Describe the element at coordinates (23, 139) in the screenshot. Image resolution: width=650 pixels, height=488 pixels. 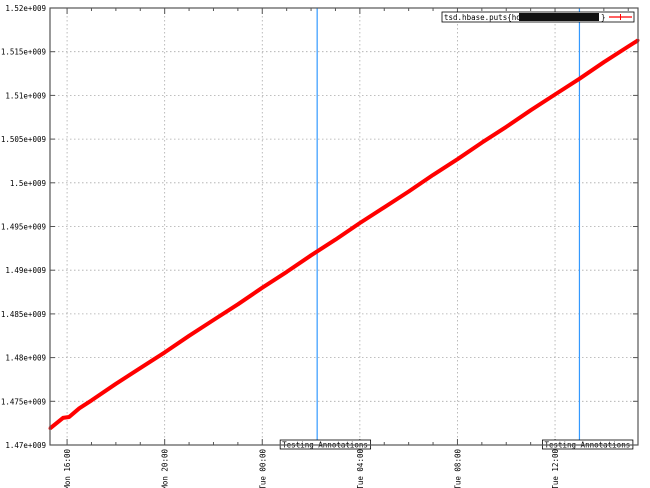
I see `y-tick-label: 1.505e+009` at that location.